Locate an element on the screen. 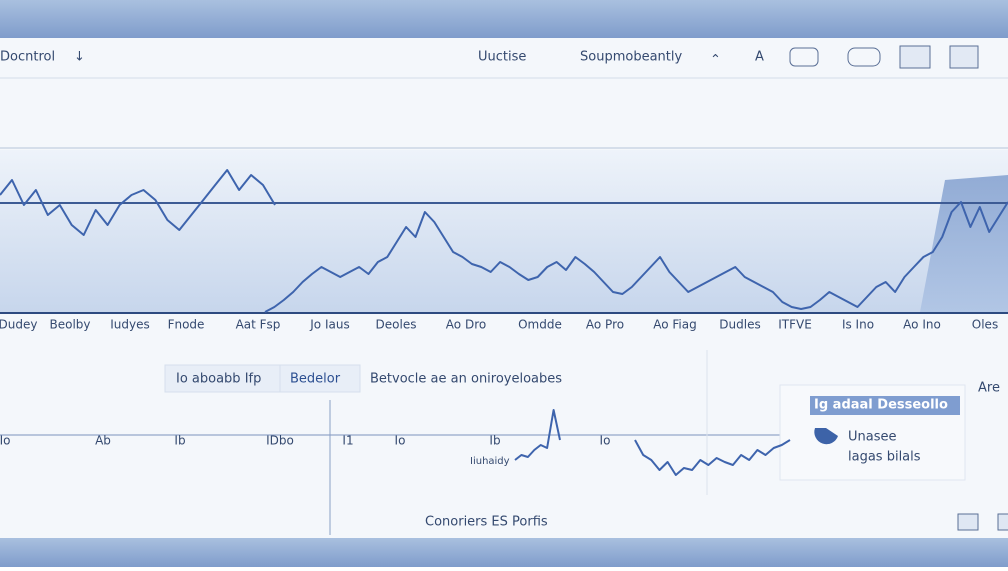 This screenshot has width=1008, height=571. x-tick-label: Oles is located at coordinates (985, 325).